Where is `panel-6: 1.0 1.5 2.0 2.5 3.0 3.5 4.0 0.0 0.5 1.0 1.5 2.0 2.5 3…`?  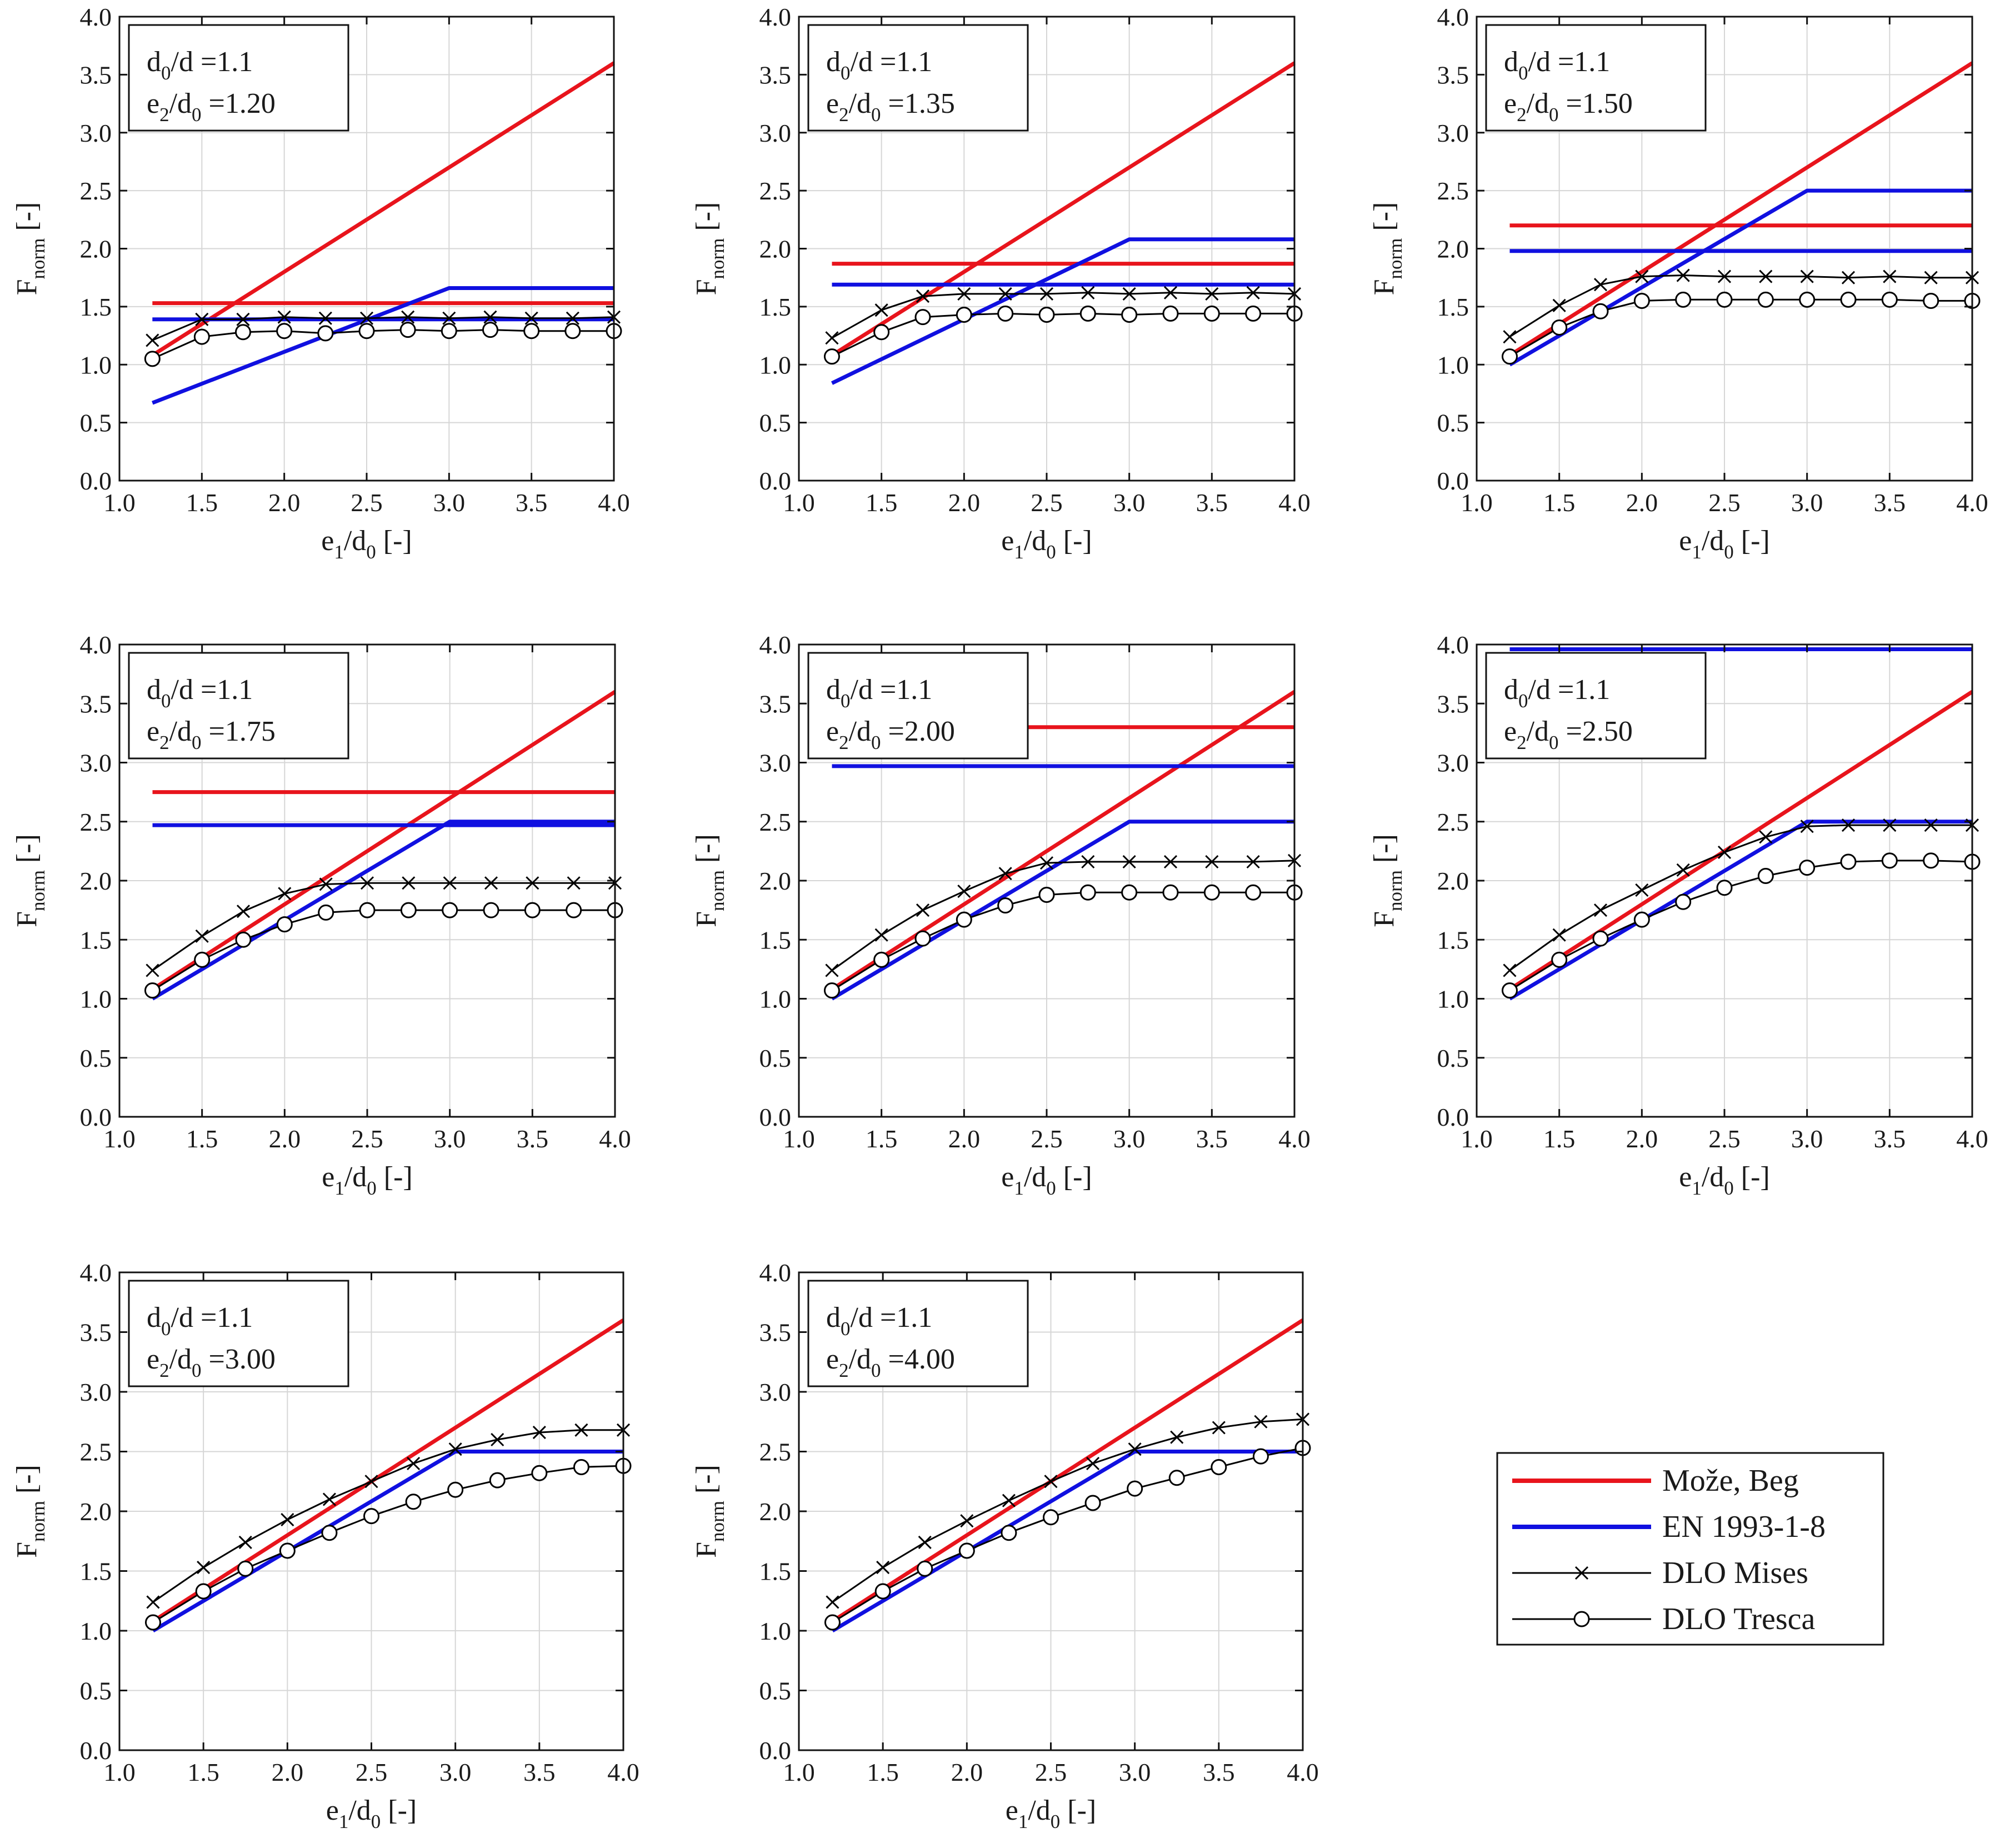 panel-6: 1.0 1.5 2.0 2.5 3.0 3.5 4.0 0.0 0.5 1.0 1.5 2.0 2.5 3… is located at coordinates (1678, 915).